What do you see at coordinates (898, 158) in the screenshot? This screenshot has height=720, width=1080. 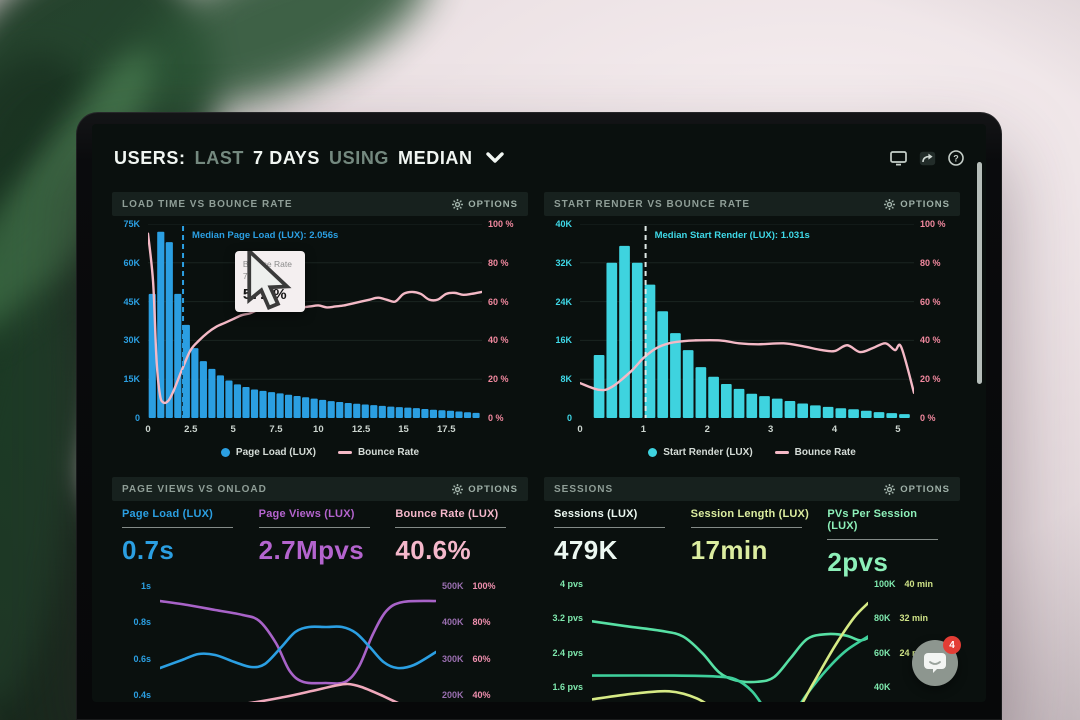 I see `display-icon` at bounding box center [898, 158].